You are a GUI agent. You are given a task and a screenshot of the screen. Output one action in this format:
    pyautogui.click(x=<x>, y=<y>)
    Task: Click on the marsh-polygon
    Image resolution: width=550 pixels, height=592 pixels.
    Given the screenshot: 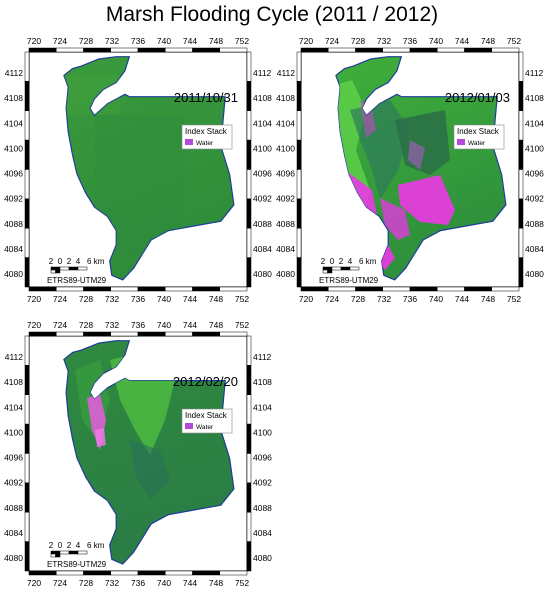 What is the action you would take?
    pyautogui.click(x=149, y=168)
    